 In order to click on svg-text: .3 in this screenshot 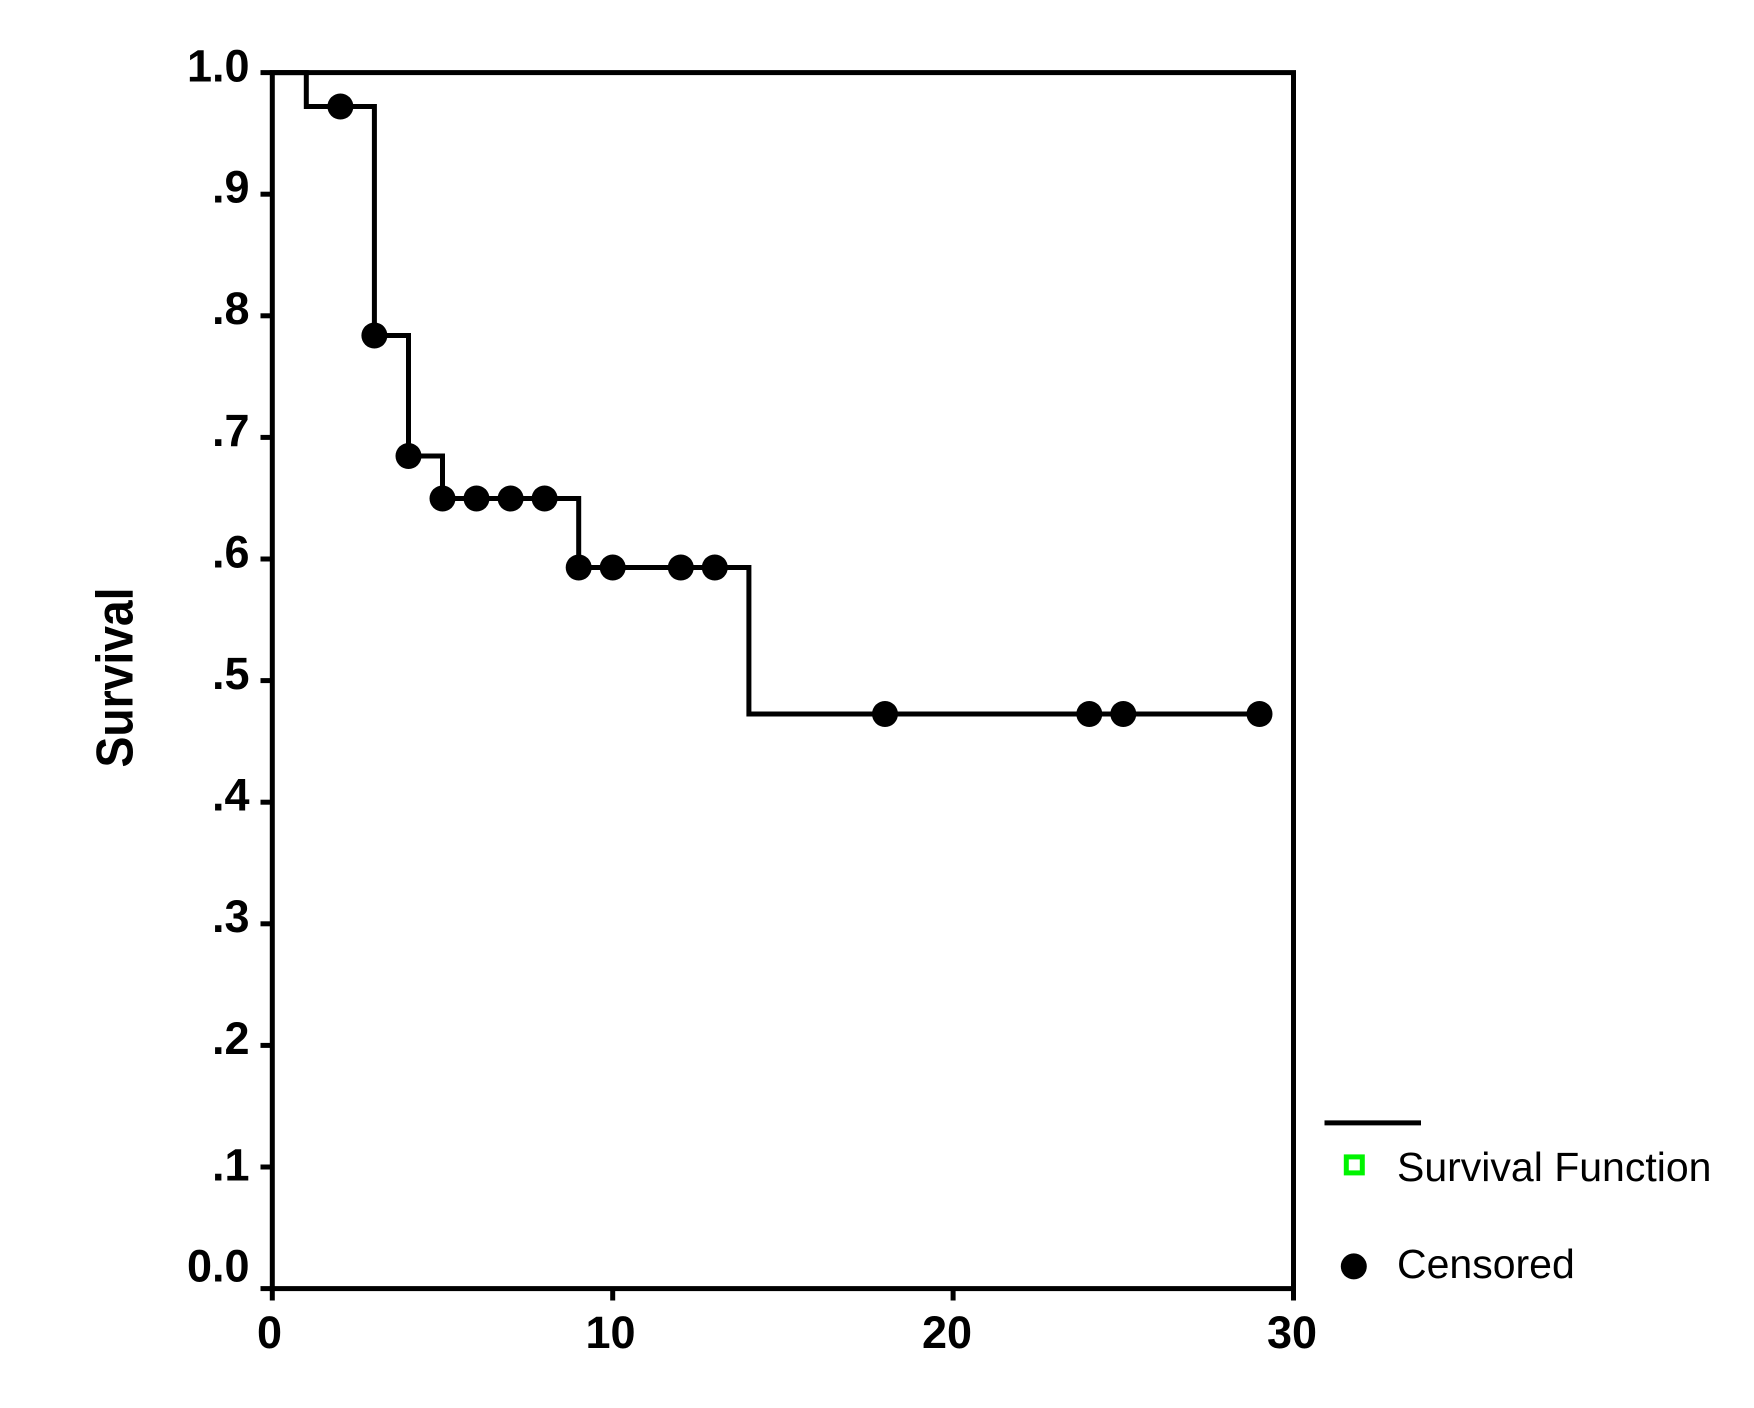, I will do `click(231, 916)`.